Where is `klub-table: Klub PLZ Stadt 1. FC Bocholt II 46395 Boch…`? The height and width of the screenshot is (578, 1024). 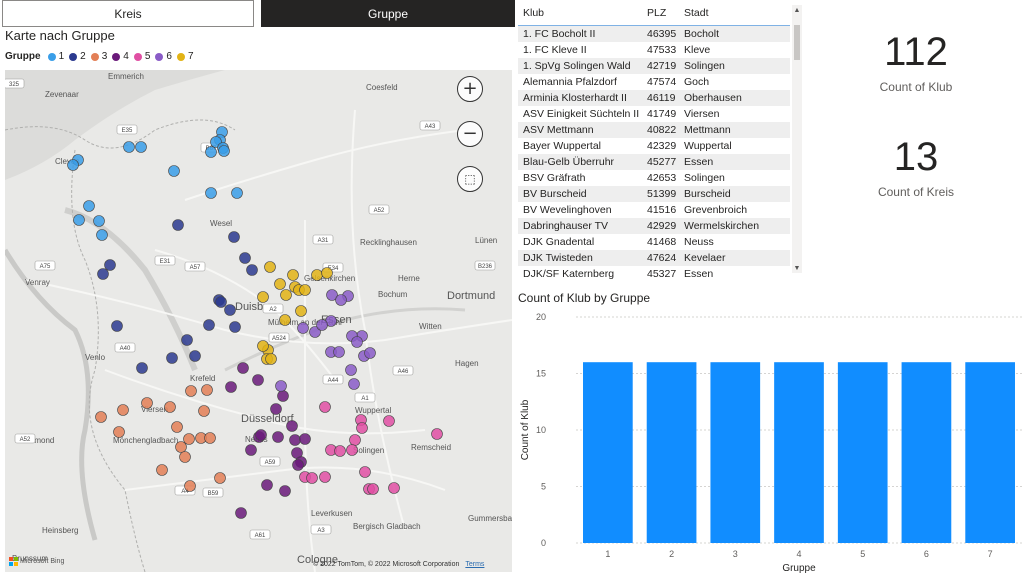 klub-table: Klub PLZ Stadt 1. FC Bocholt II 46395 Boch… is located at coordinates (660, 141).